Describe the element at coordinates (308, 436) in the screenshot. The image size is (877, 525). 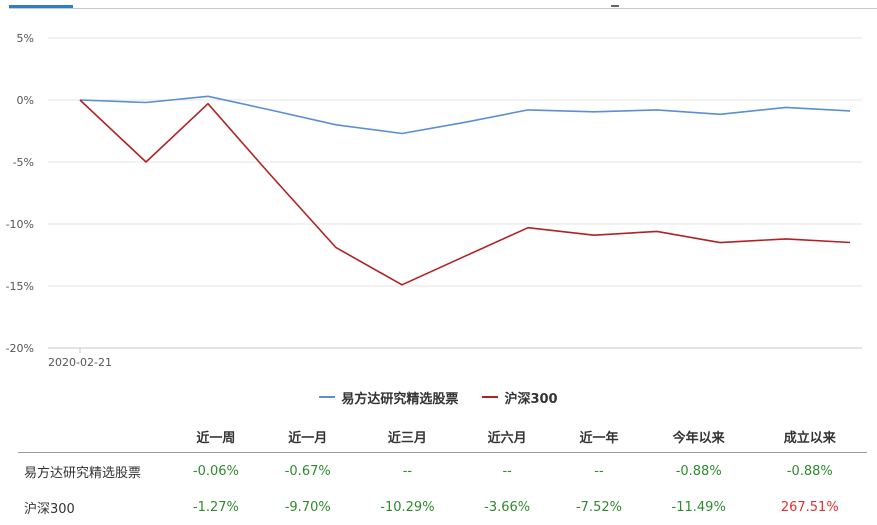
I see `table-header-cell: 近一月` at that location.